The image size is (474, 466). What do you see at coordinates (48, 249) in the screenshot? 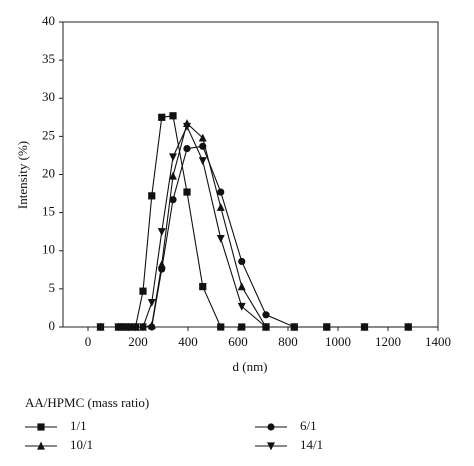
I see `y-tick-label: 10` at bounding box center [48, 249].